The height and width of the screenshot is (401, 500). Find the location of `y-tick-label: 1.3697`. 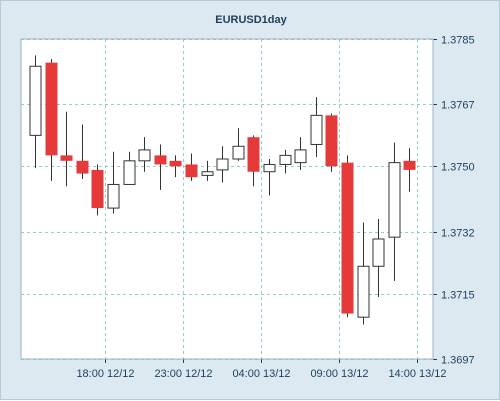

y-tick-label: 1.3697 is located at coordinates (458, 361).